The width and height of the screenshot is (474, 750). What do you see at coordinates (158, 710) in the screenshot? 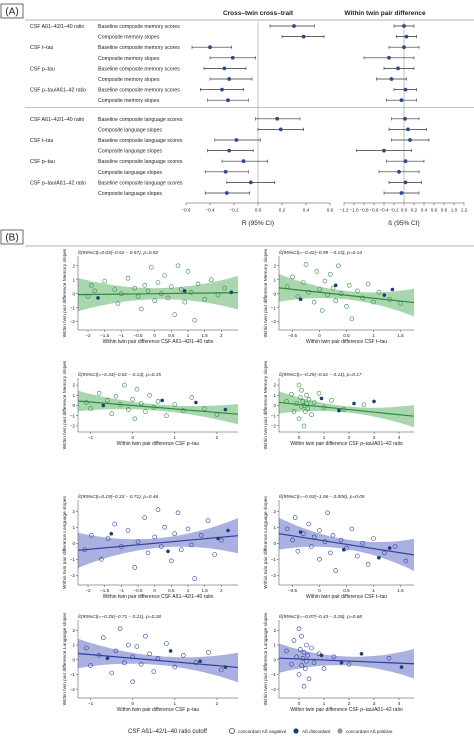
I see `x-axis-label: Within twin pair difference CSF p–tau` at bounding box center [158, 710].